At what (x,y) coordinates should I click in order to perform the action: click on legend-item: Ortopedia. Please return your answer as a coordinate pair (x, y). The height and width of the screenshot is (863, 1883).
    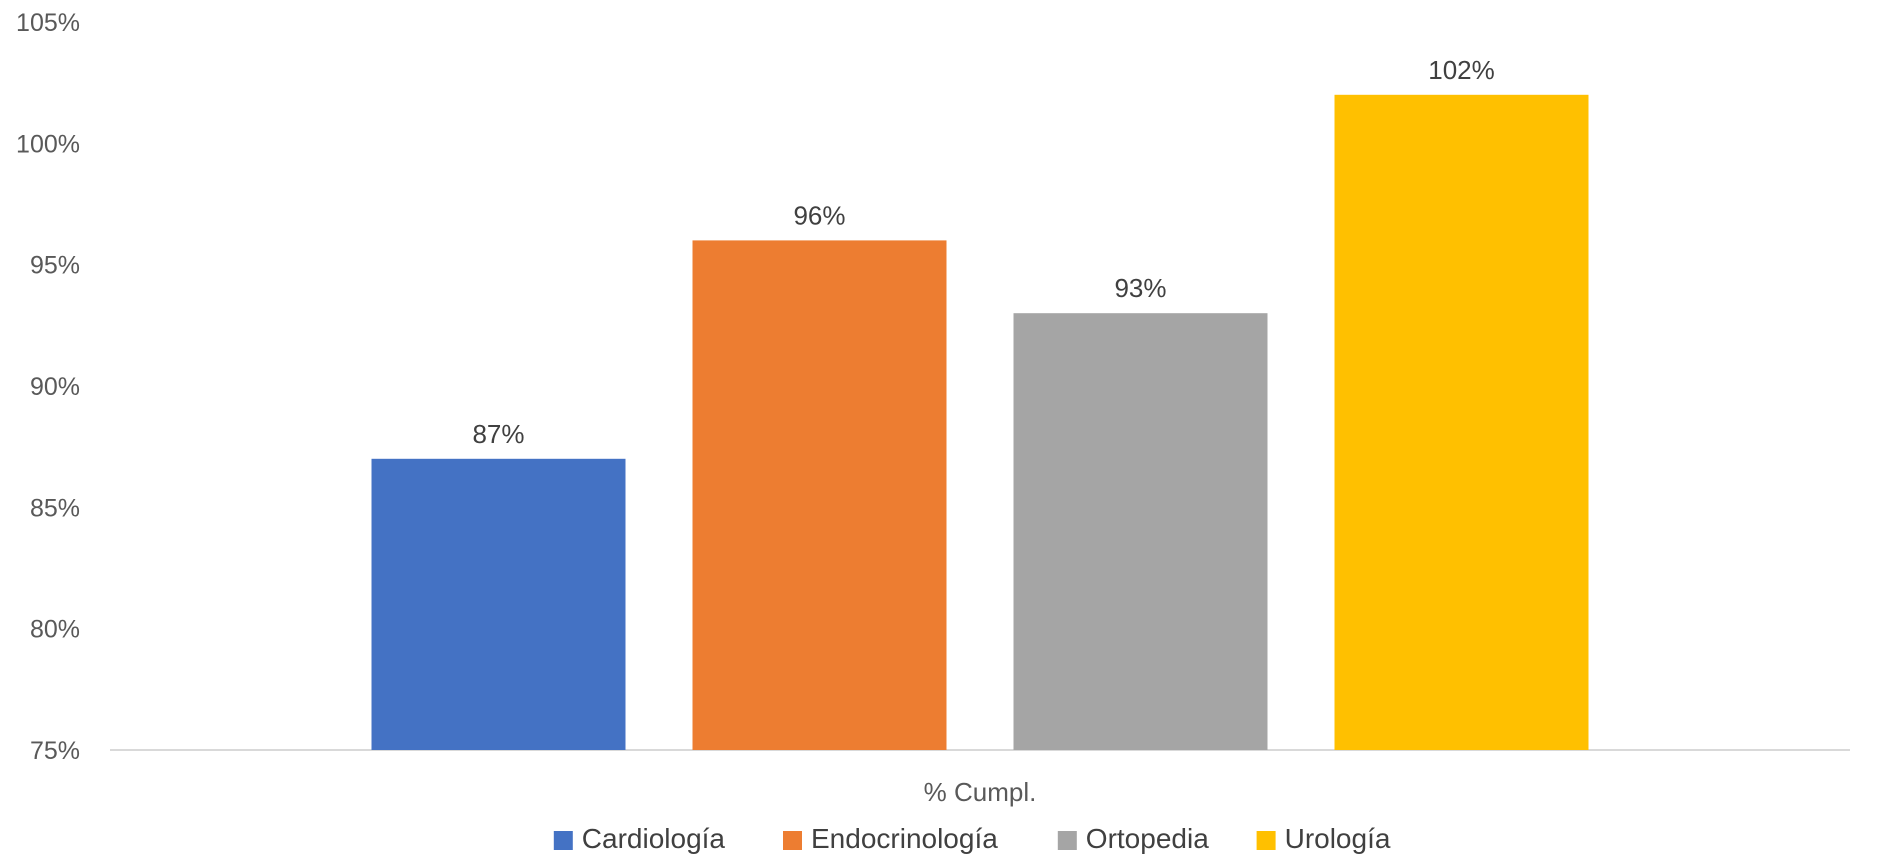
    Looking at the image, I should click on (1133, 838).